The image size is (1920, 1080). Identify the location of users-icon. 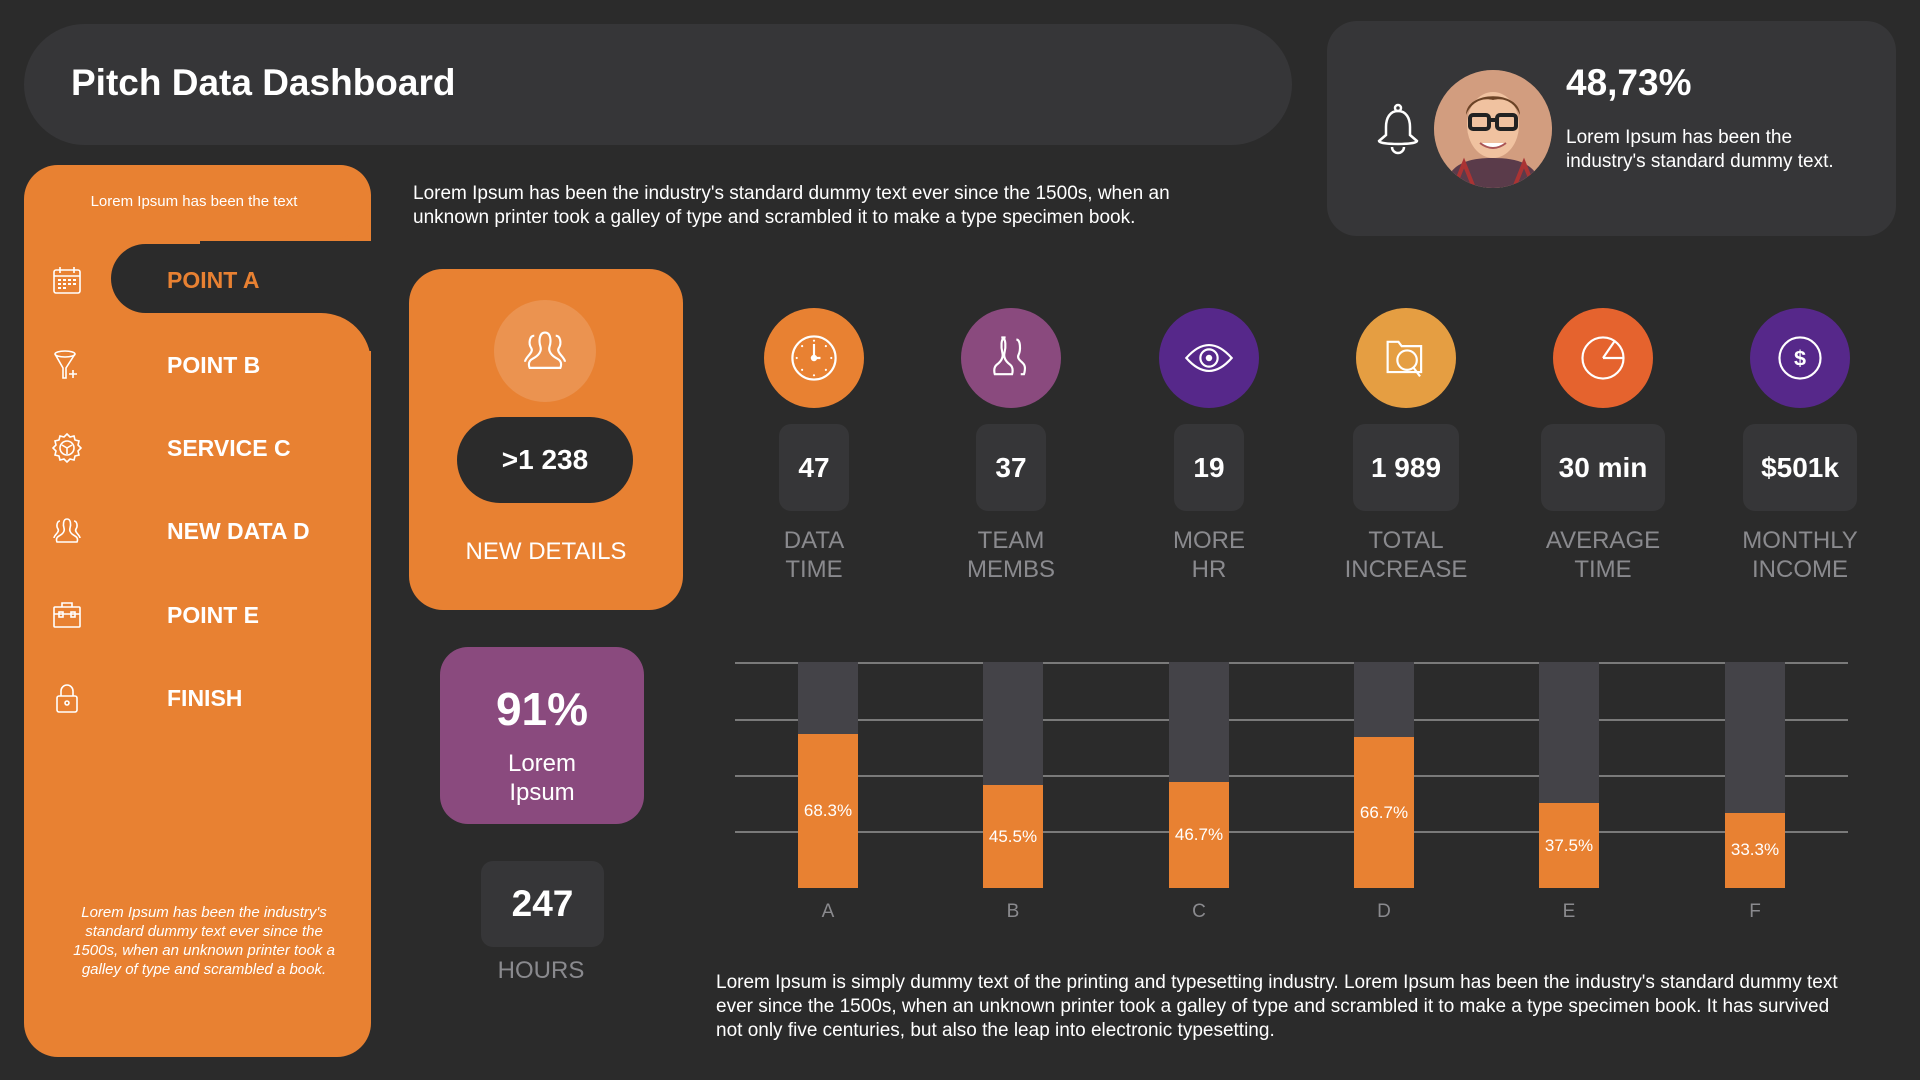
(67, 530).